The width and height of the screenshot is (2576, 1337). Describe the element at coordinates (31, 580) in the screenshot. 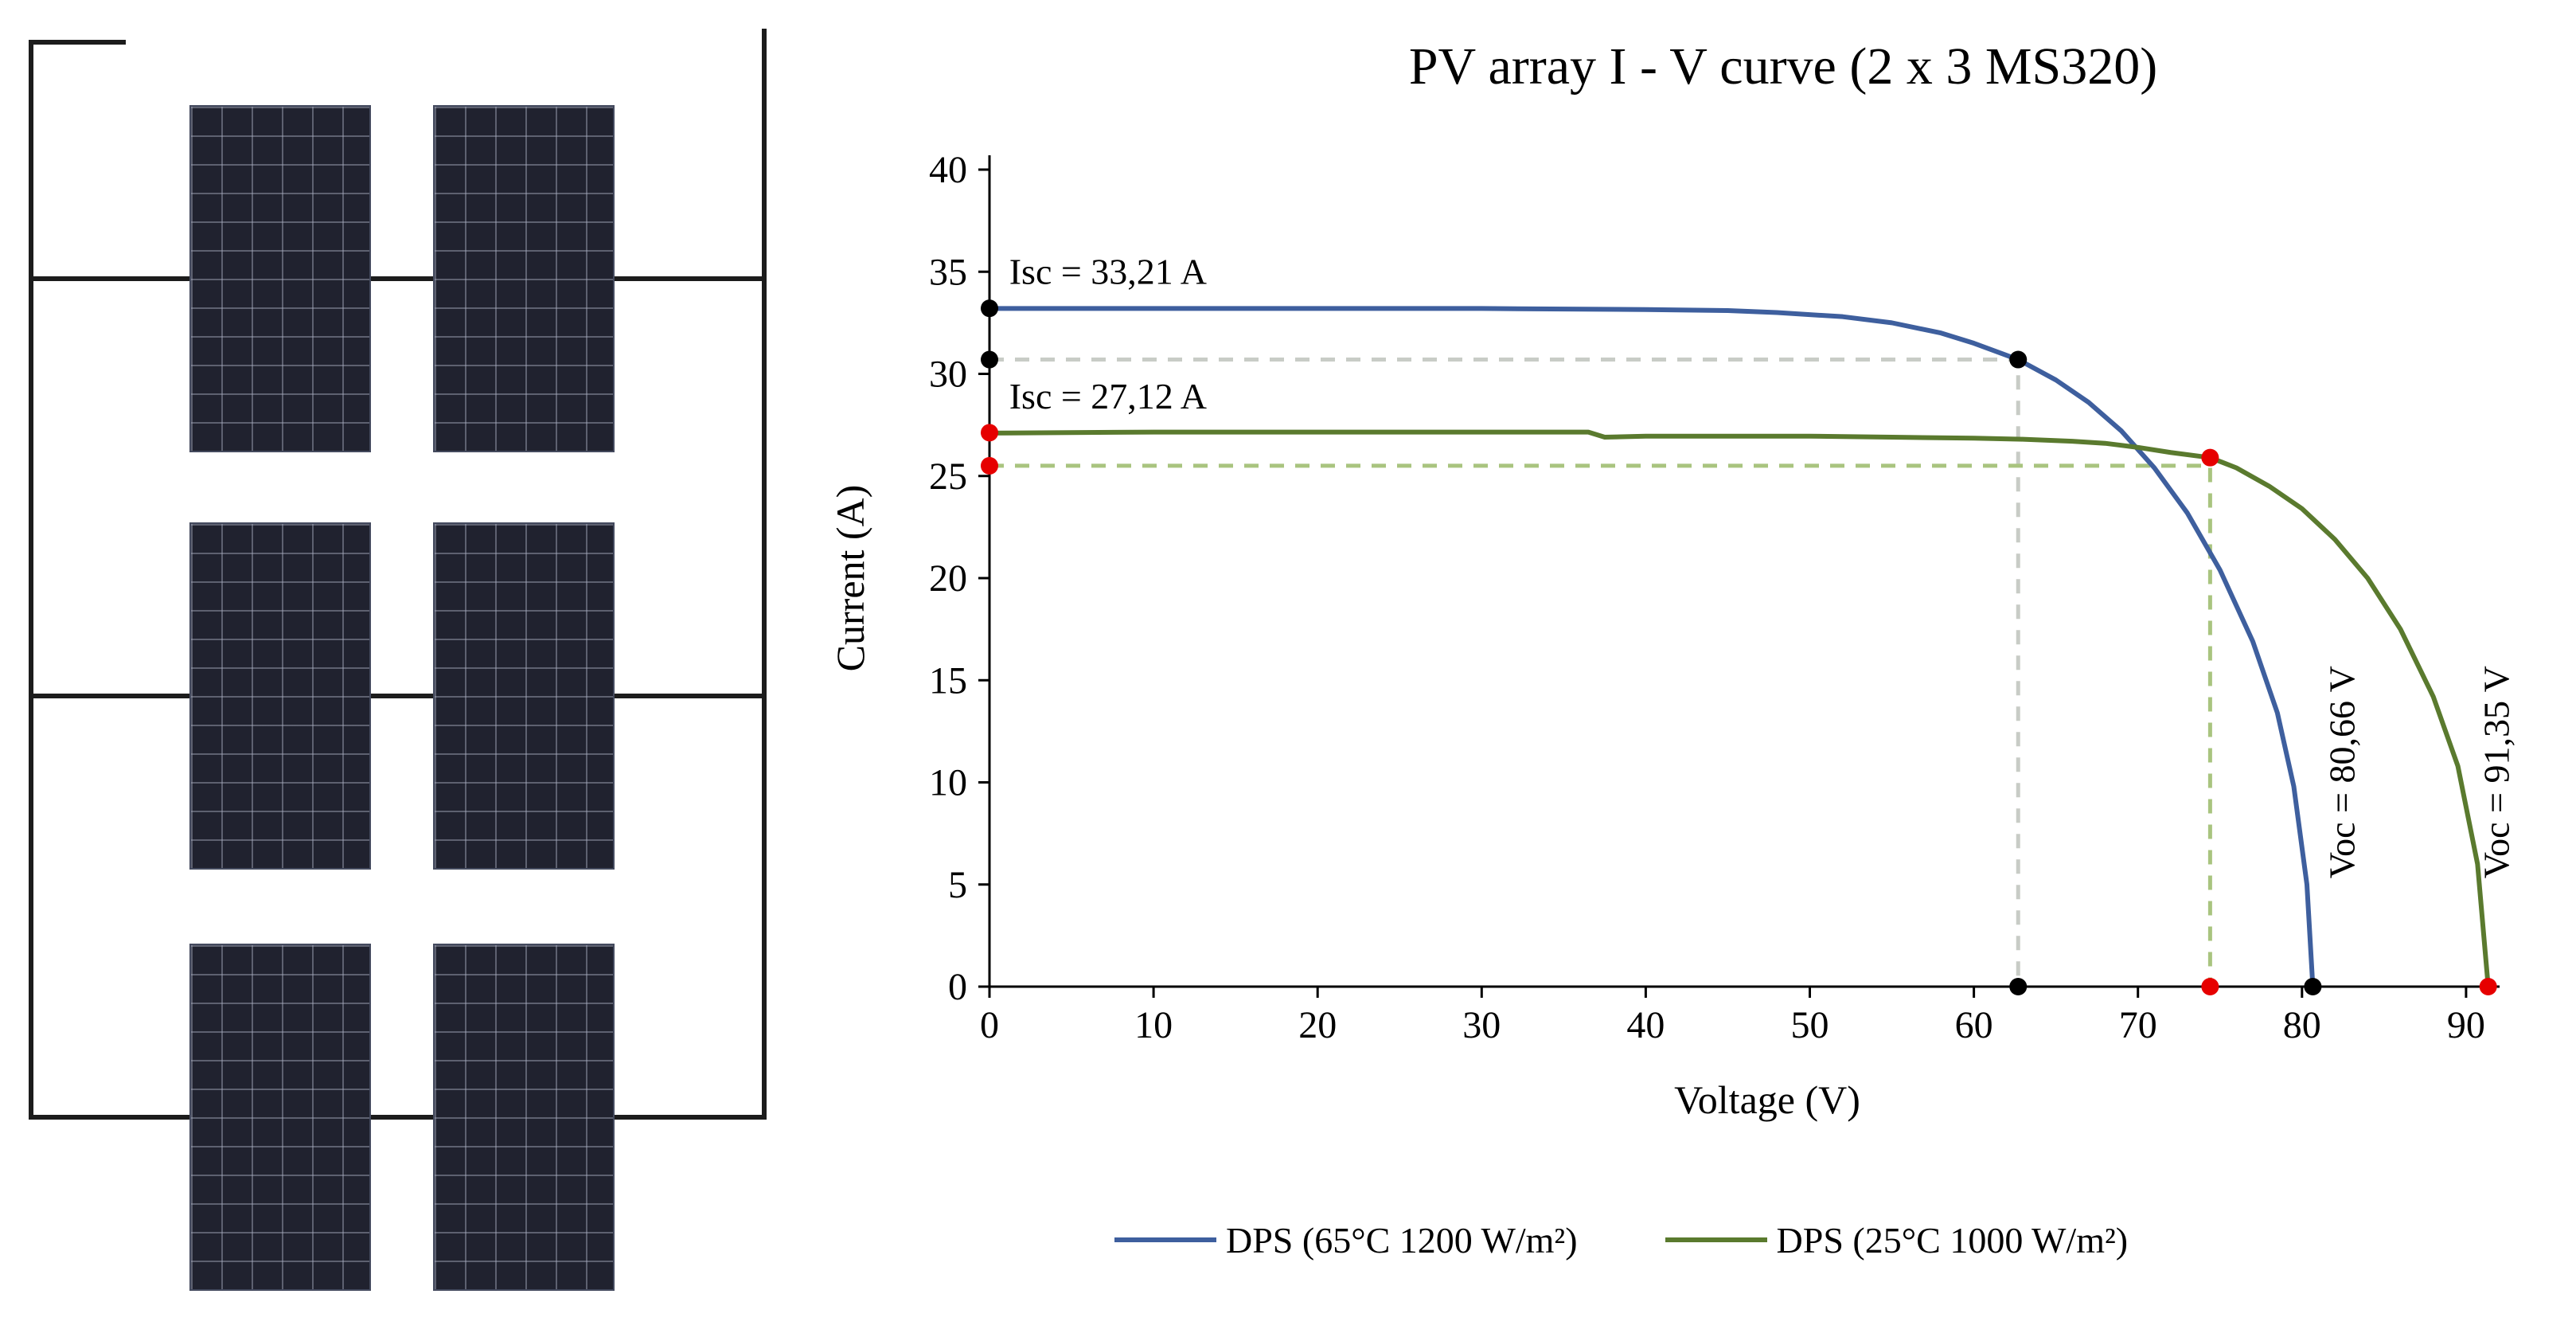

I see `wire-left-bus` at that location.